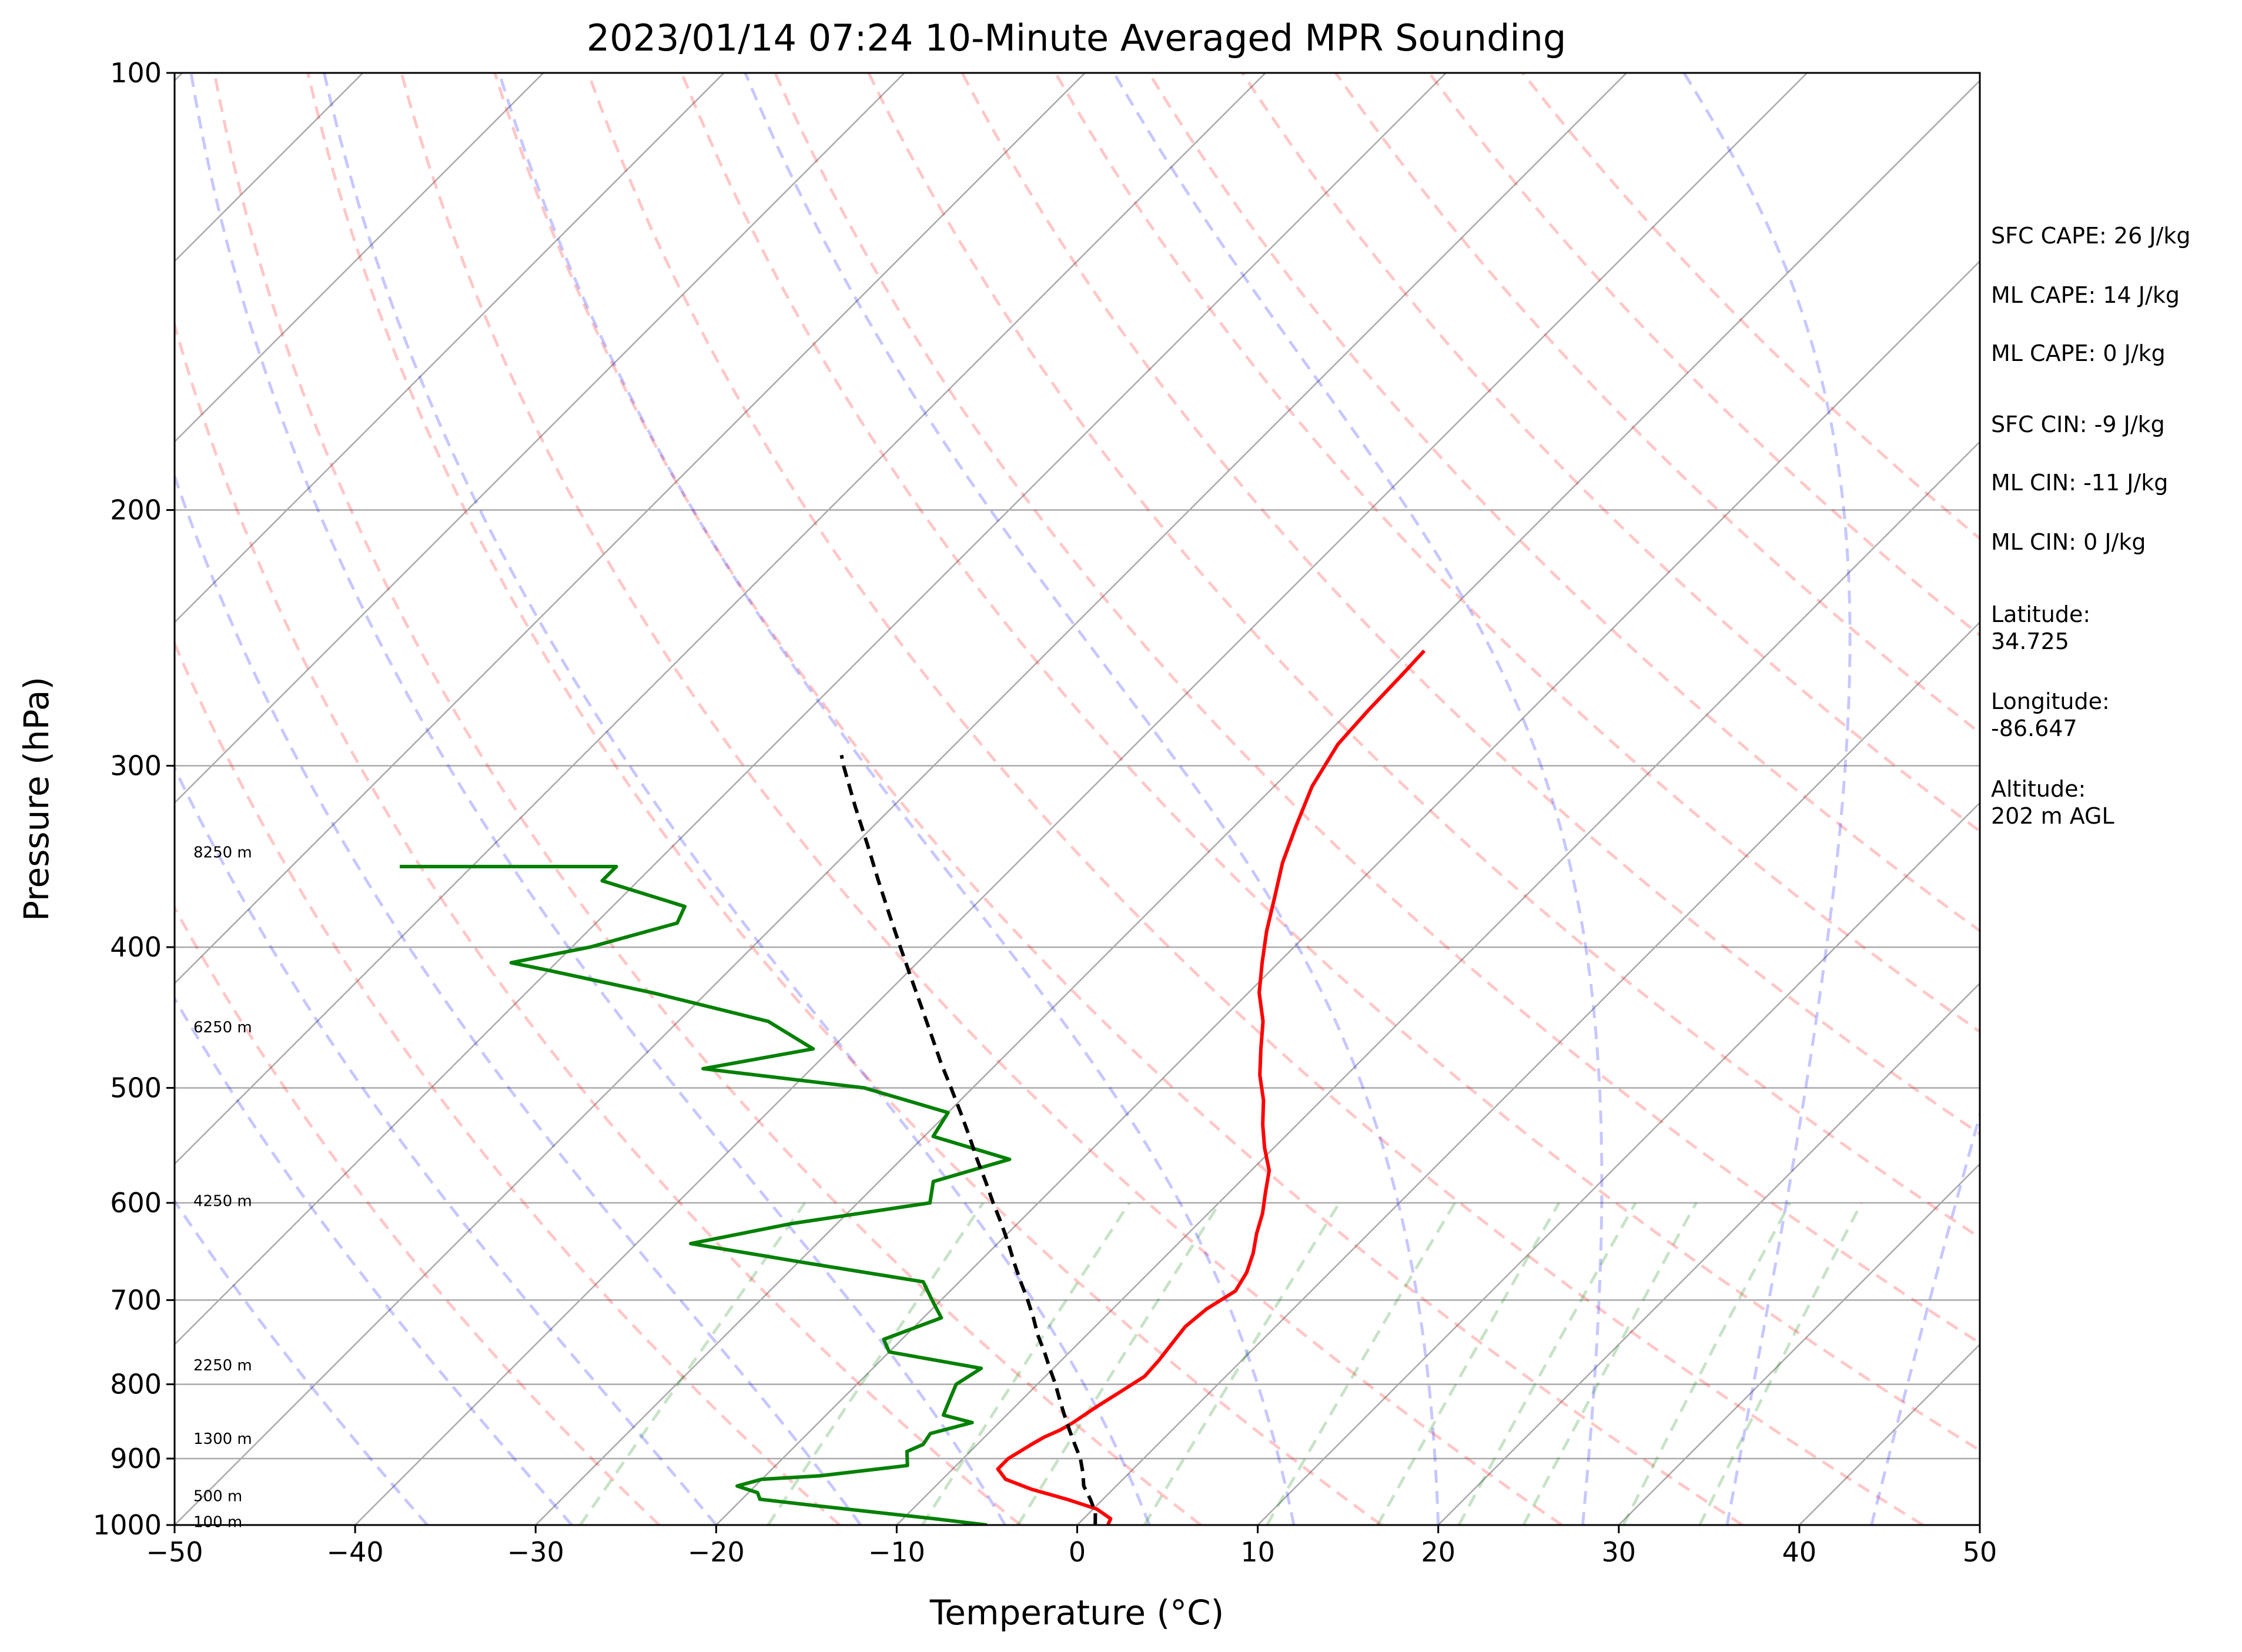  What do you see at coordinates (223, 853) in the screenshot?
I see `height-label: 8250 m` at bounding box center [223, 853].